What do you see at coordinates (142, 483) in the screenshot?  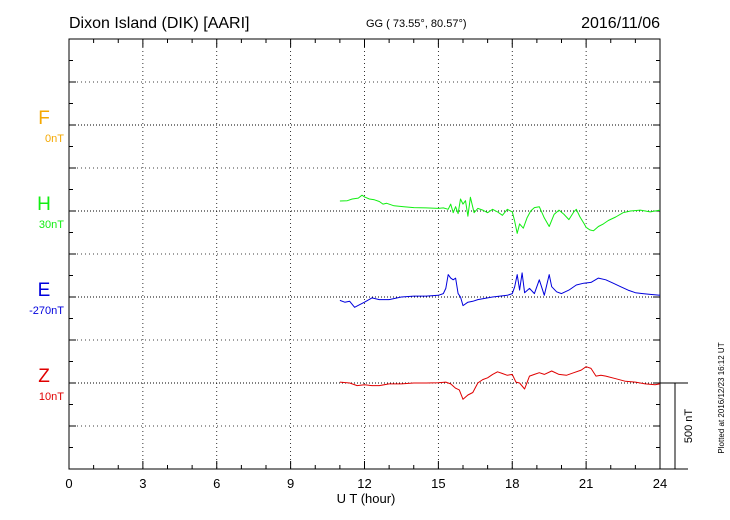 I see `x-tick-label: 3` at bounding box center [142, 483].